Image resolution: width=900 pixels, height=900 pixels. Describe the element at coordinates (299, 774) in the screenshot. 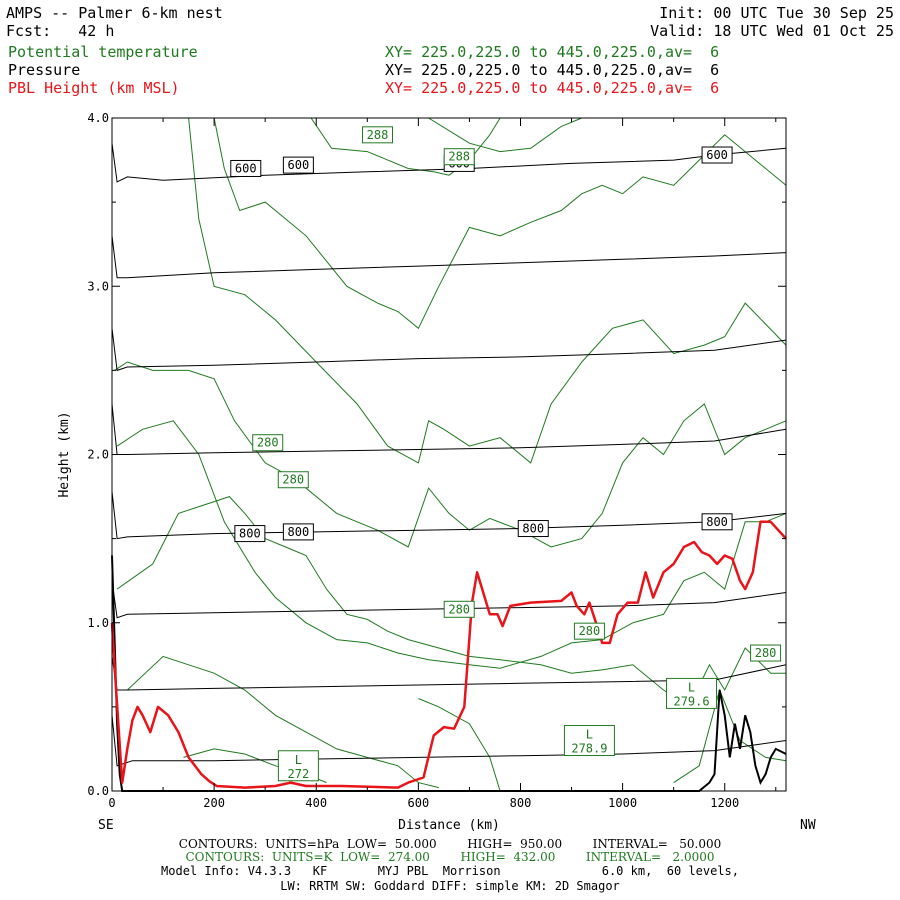

I see `low-value: 272` at that location.